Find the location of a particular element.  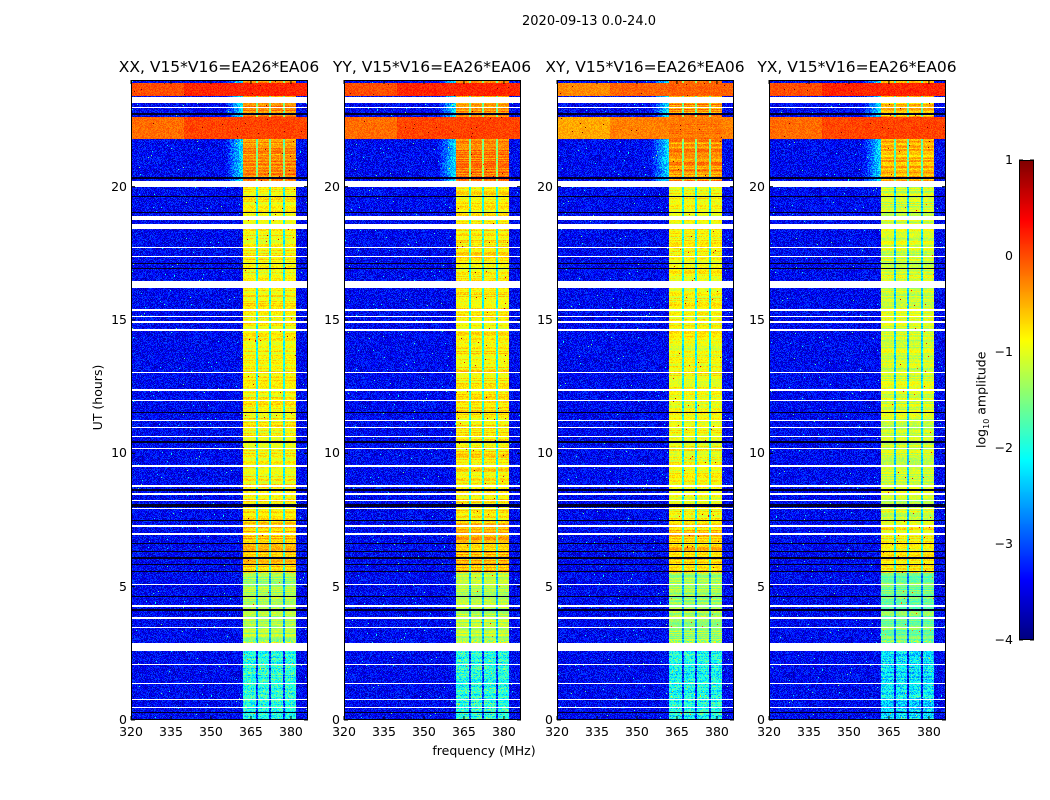

panel-title-yy: YY, V15*V16=EA26*EA06 is located at coordinates (432, 67).